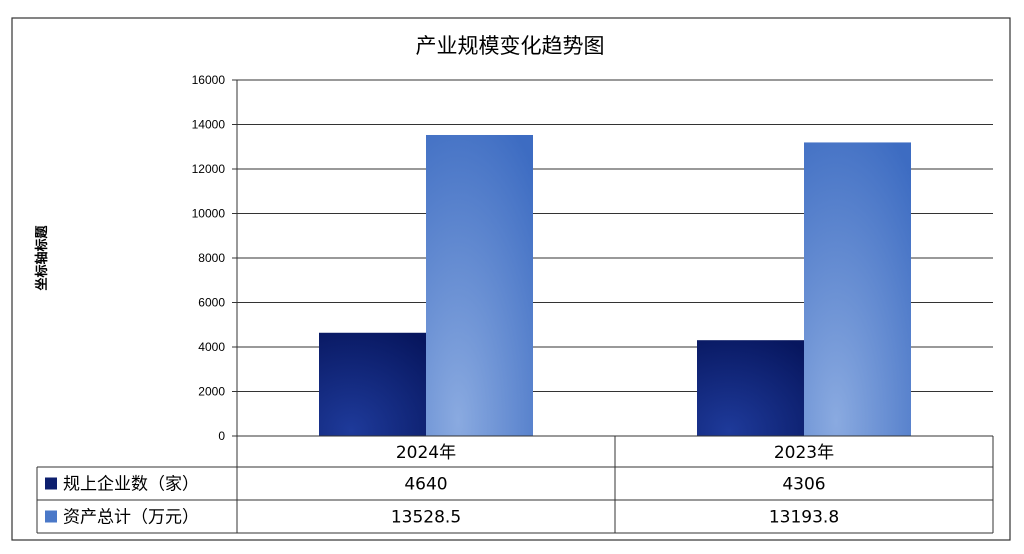  Describe the element at coordinates (209, 125) in the screenshot. I see `y-tick-label: 14000` at that location.